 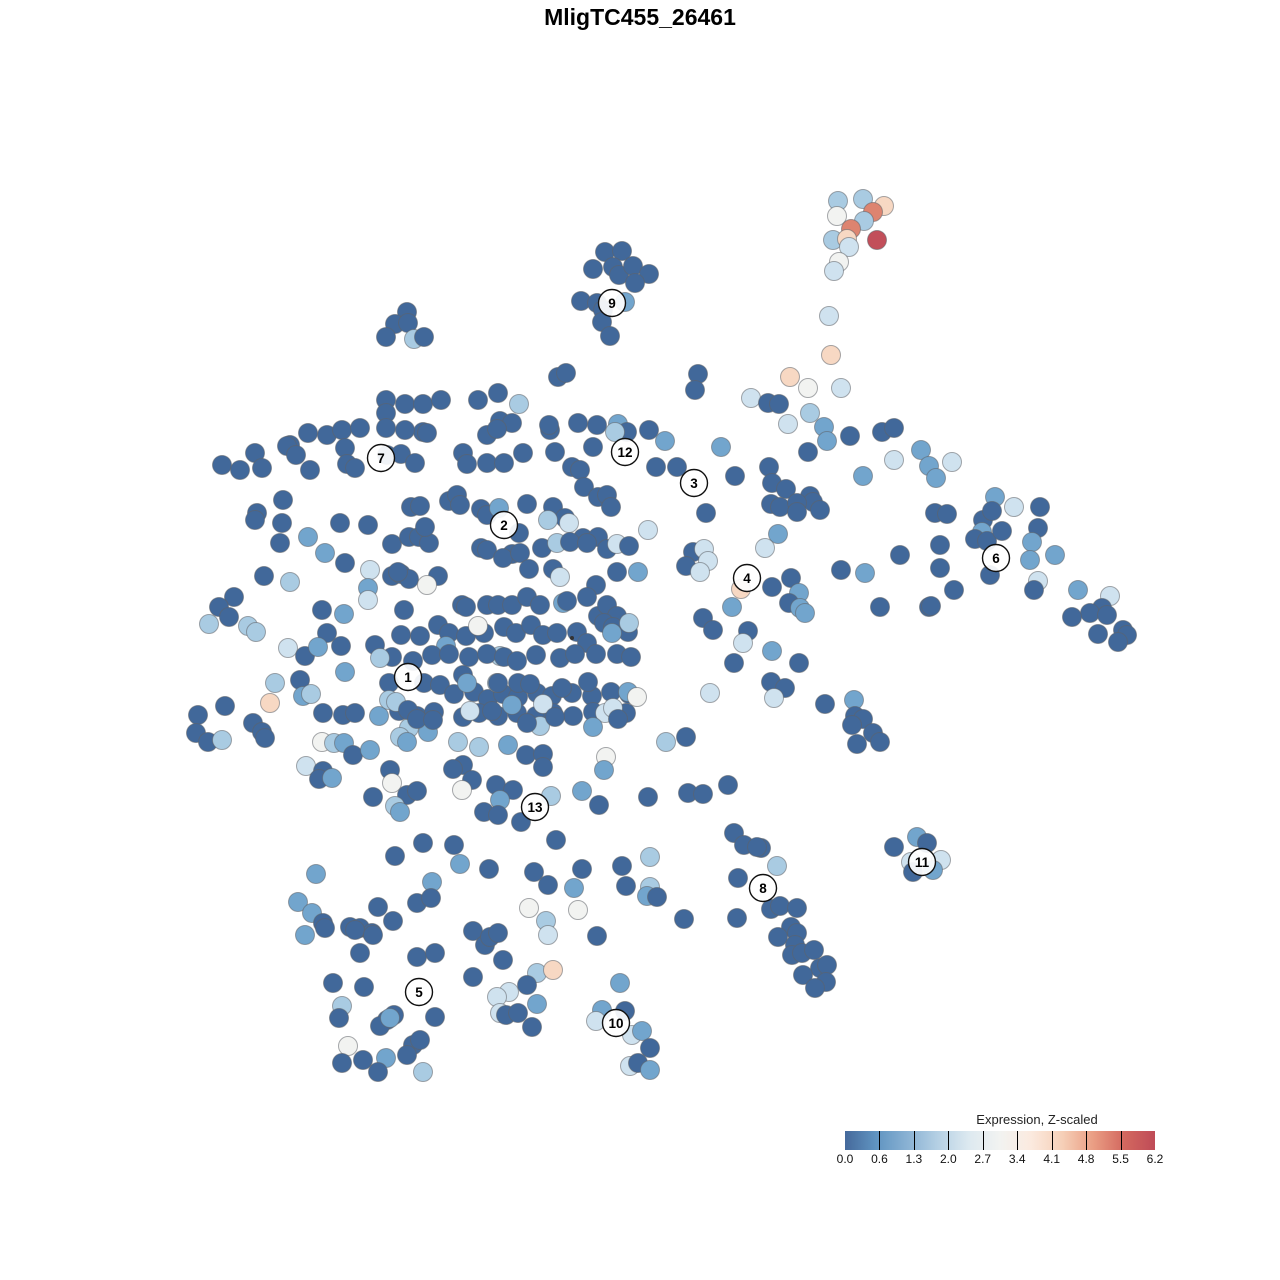 What do you see at coordinates (1037, 1119) in the screenshot?
I see `legend-title: Expression, Z-scaled` at bounding box center [1037, 1119].